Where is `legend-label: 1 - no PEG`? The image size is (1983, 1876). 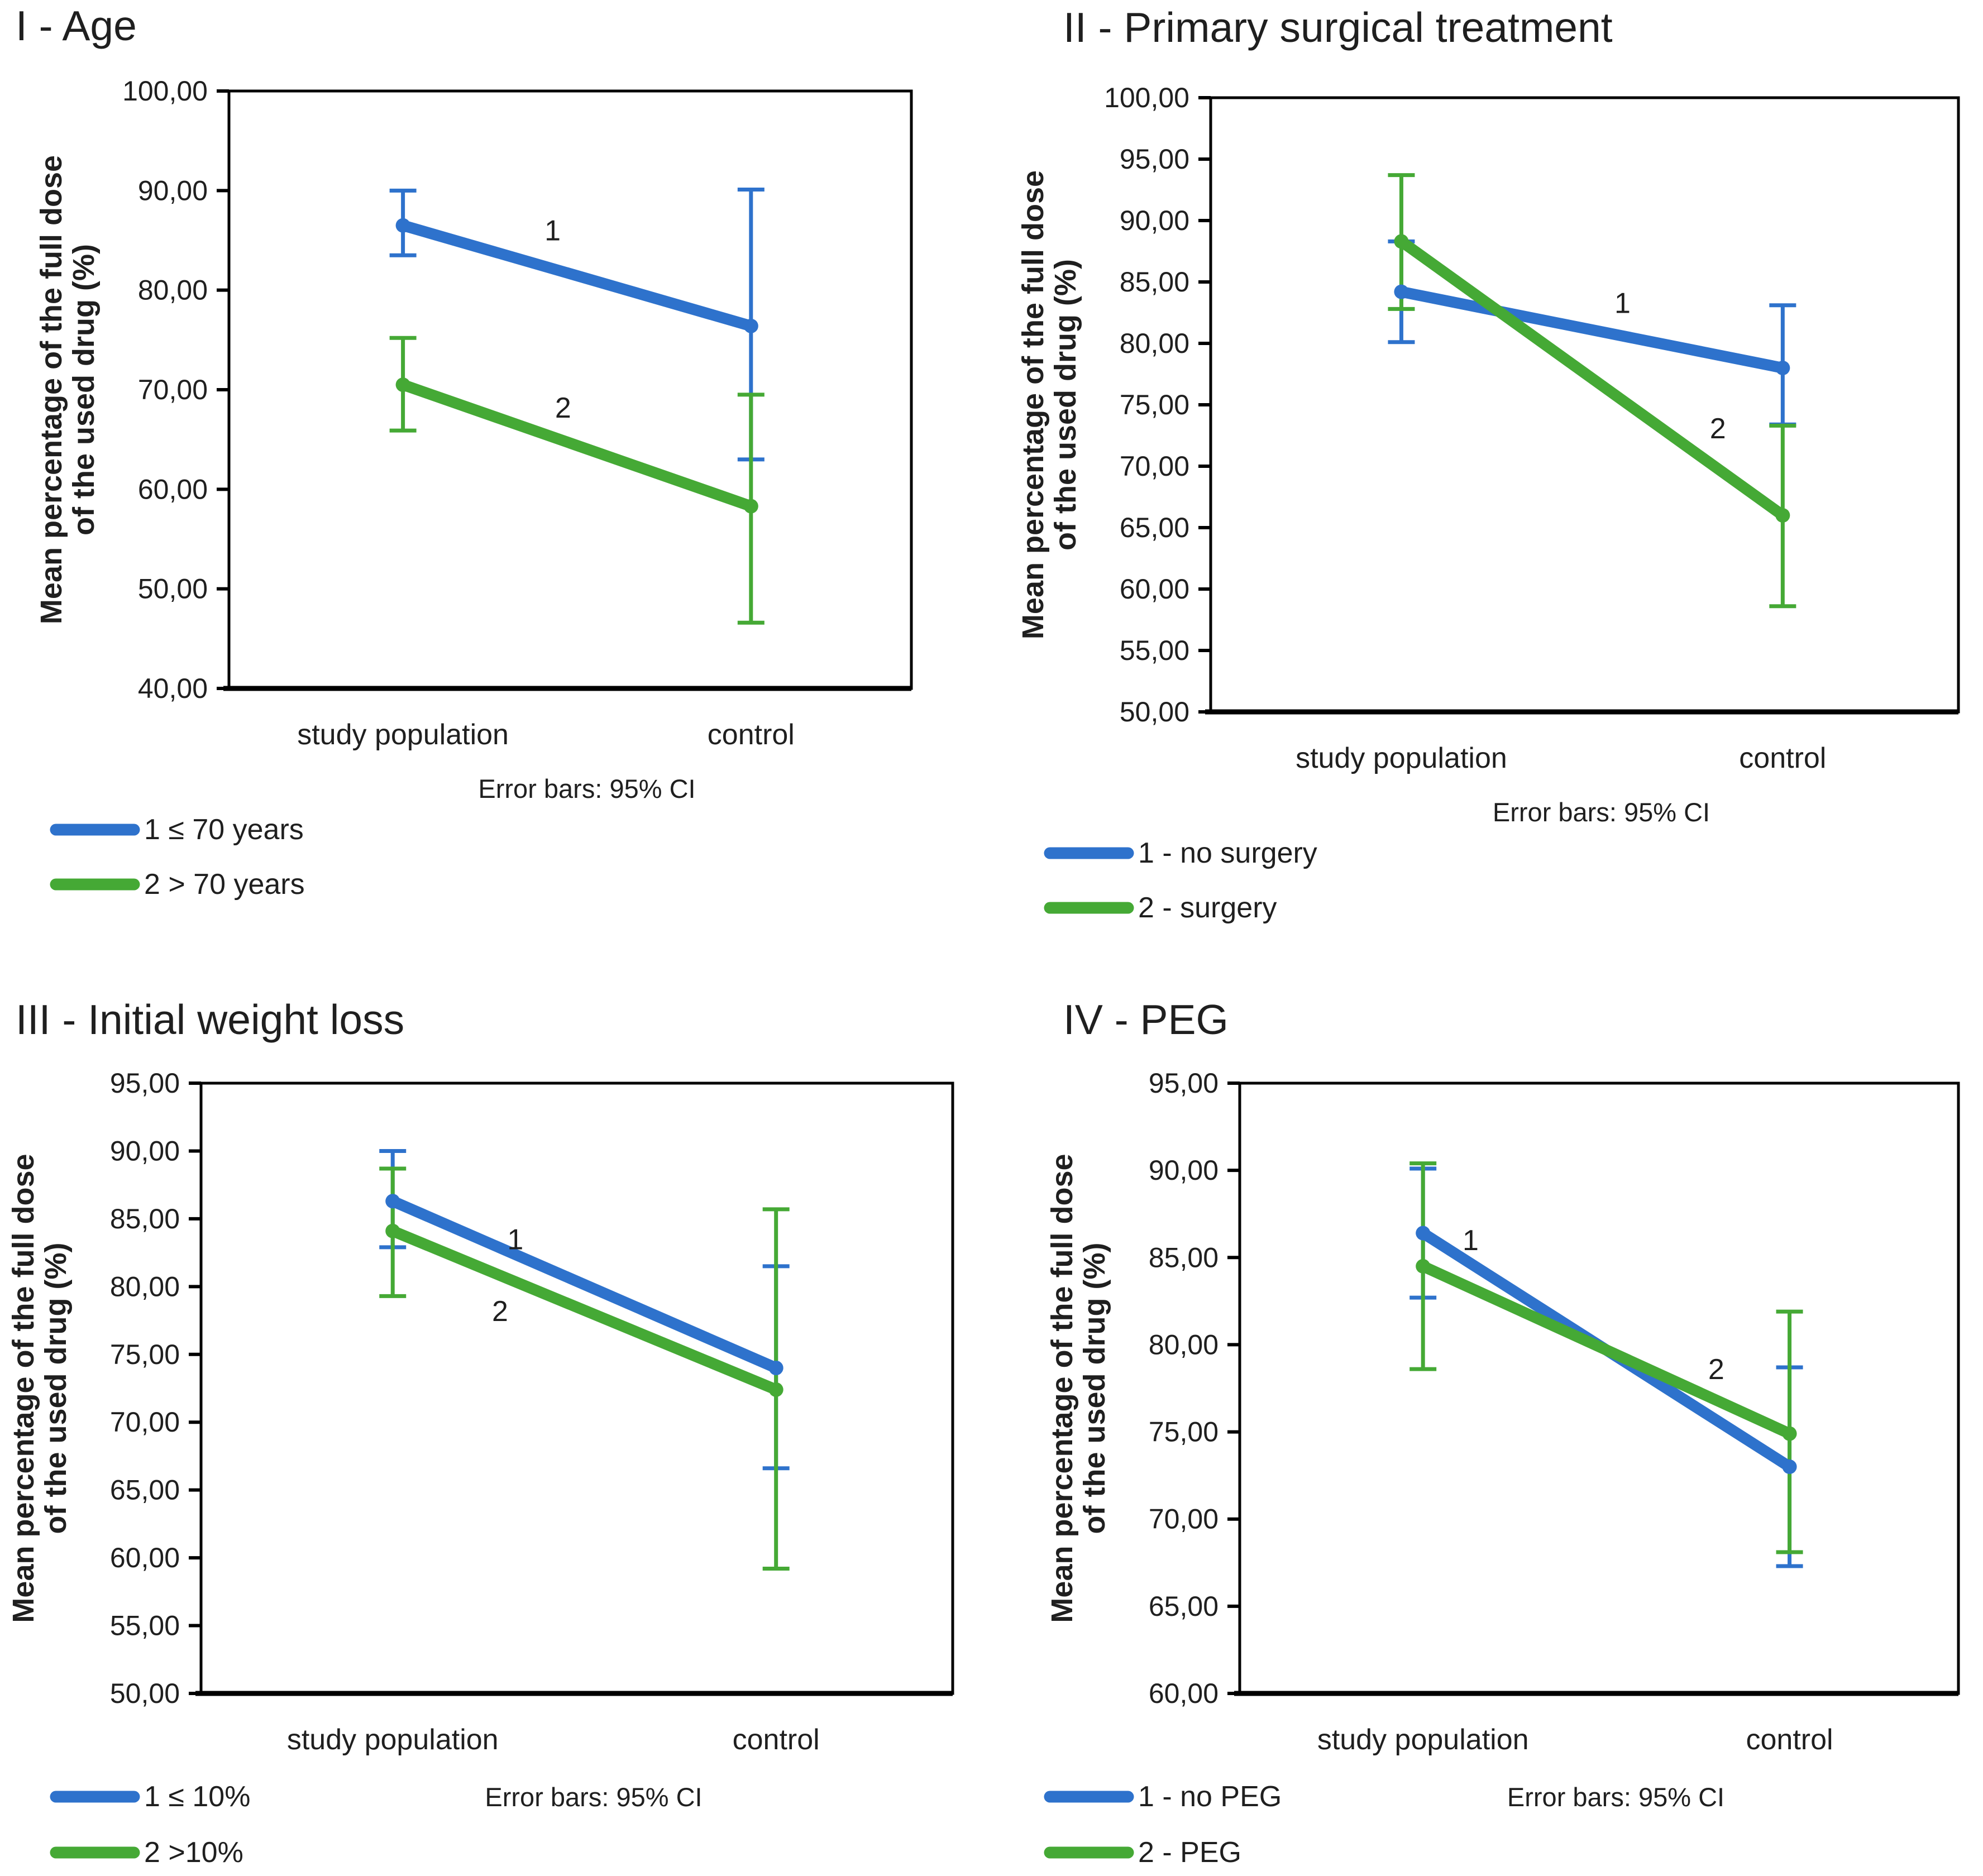
legend-label: 1 - no PEG is located at coordinates (1210, 1797).